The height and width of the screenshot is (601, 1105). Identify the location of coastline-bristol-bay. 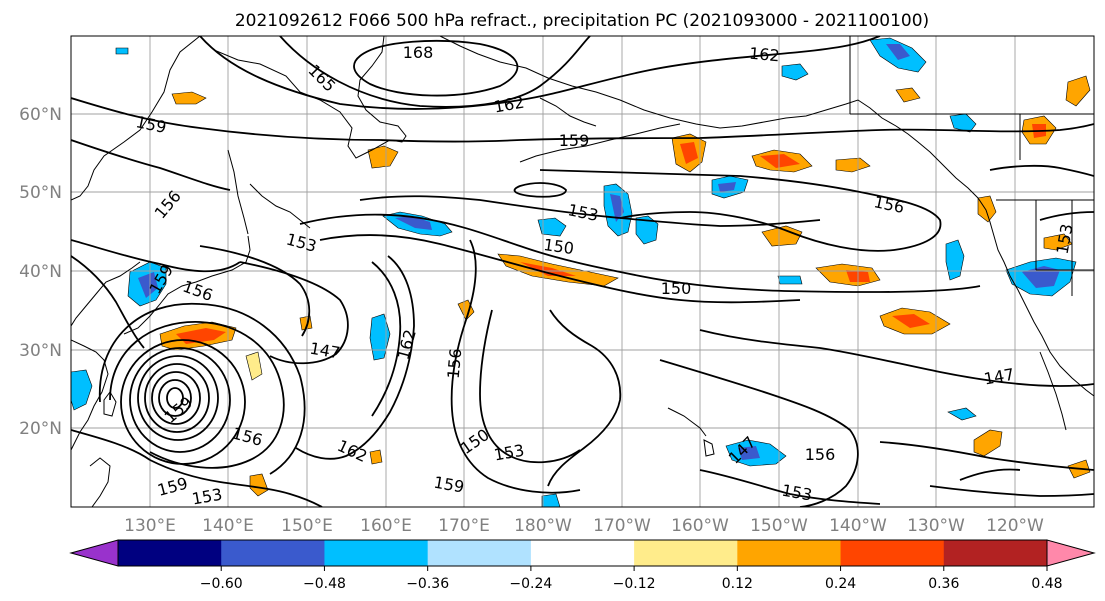
(568, 112).